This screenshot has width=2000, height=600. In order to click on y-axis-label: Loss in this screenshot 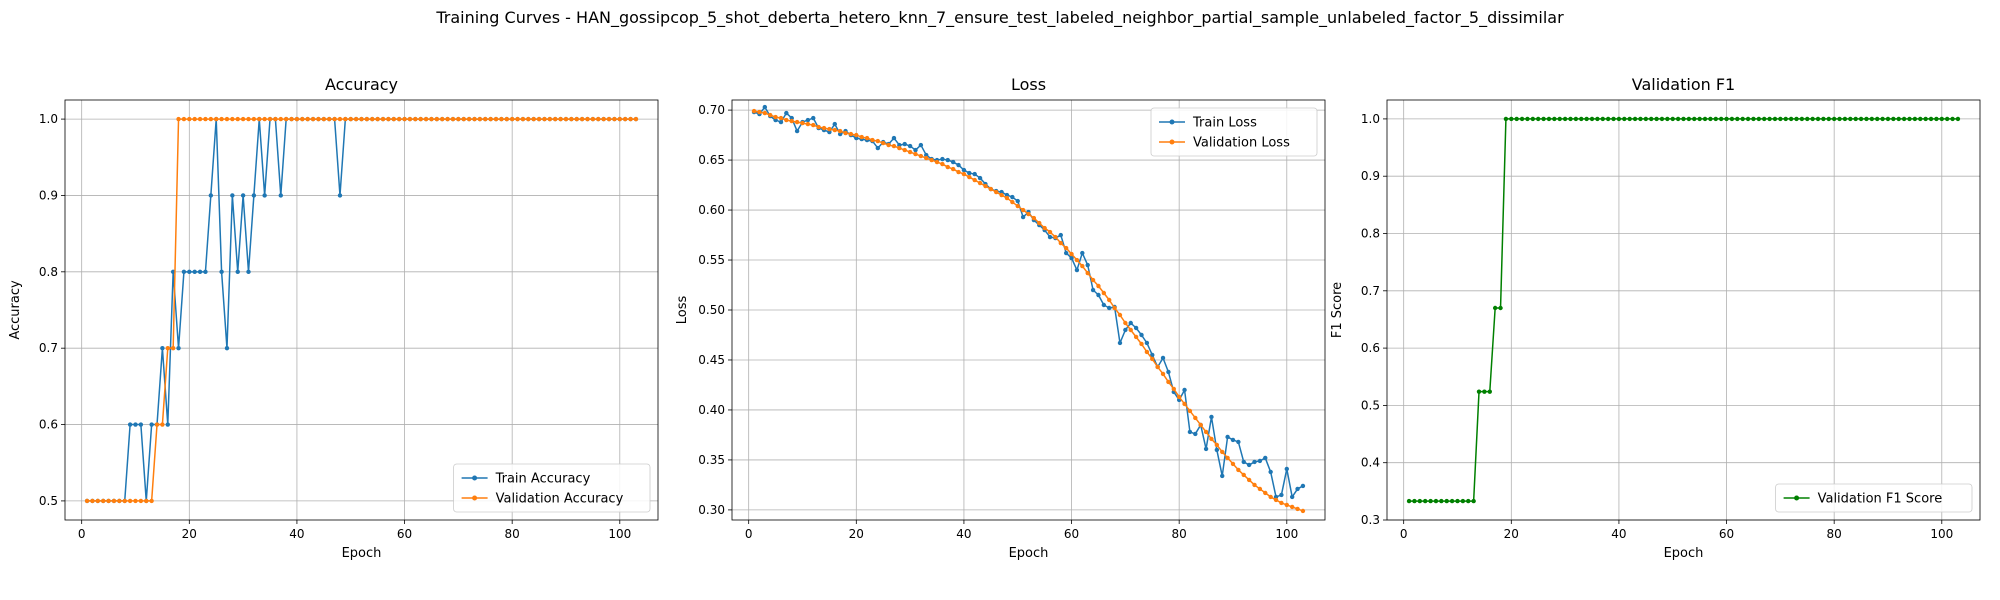, I will do `click(682, 310)`.